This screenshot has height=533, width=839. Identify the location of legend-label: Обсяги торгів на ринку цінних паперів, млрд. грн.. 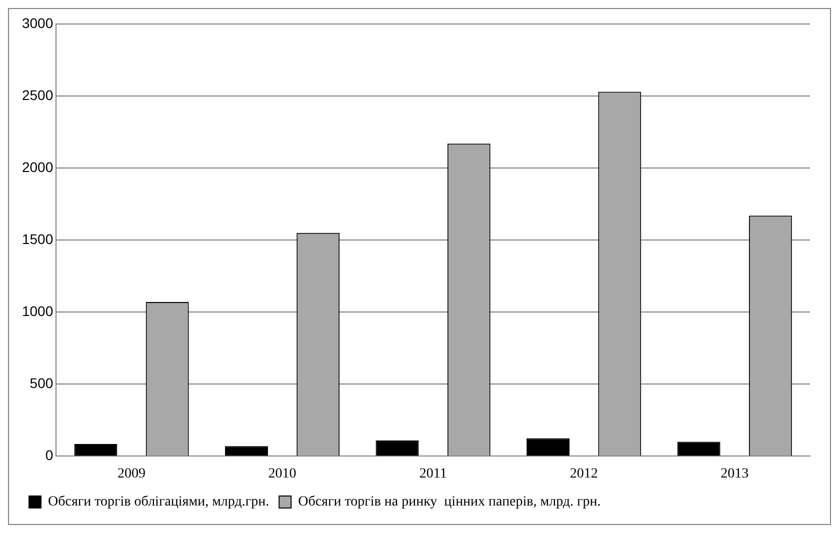
(449, 502).